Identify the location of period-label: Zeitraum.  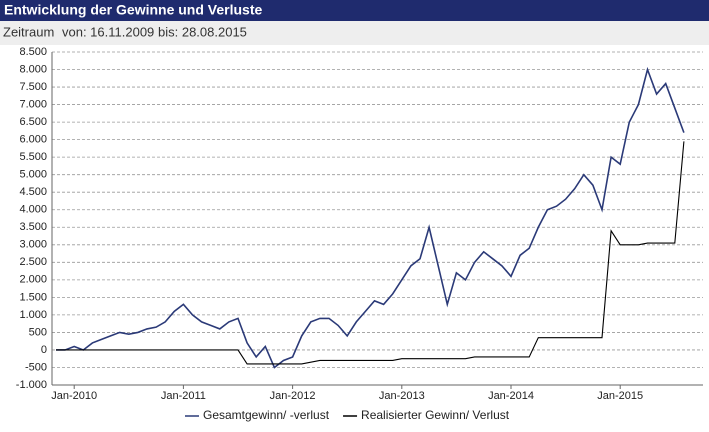
(28, 31).